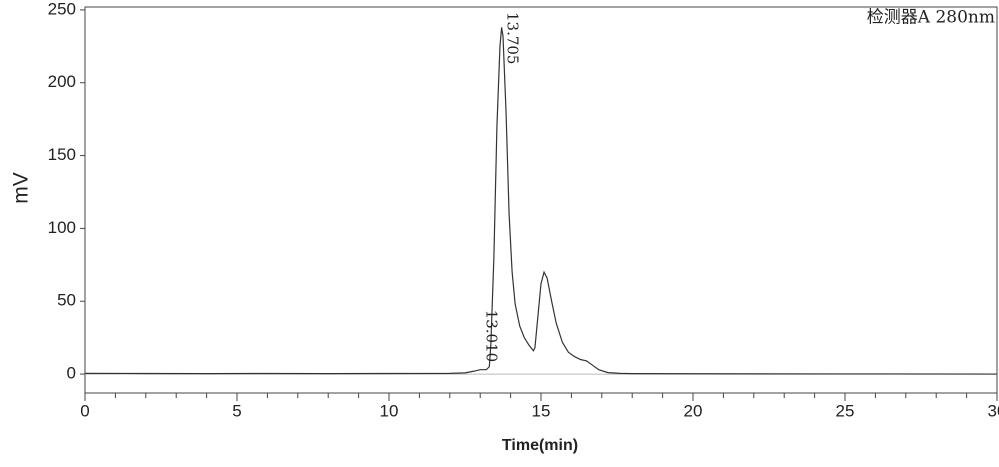 The width and height of the screenshot is (999, 467). I want to click on x-axis-title: Time(min), so click(540, 445).